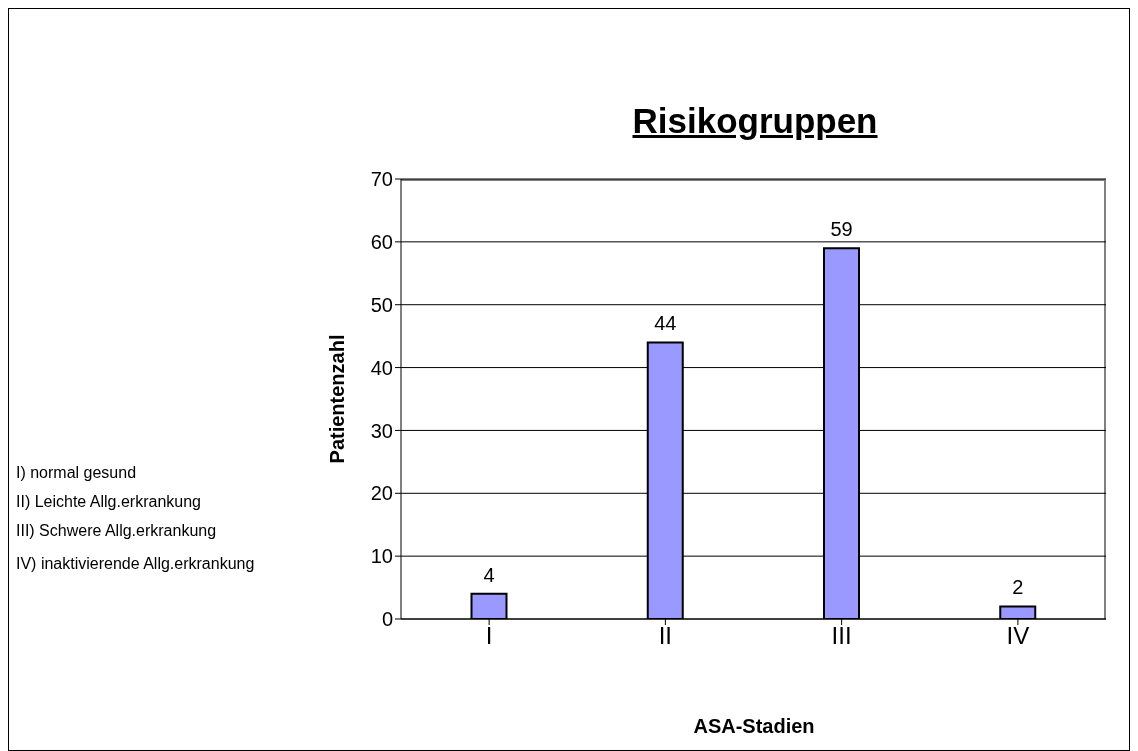 The height and width of the screenshot is (751, 1138). I want to click on text: III) Schwere Allg.erkrankung, so click(116, 531).